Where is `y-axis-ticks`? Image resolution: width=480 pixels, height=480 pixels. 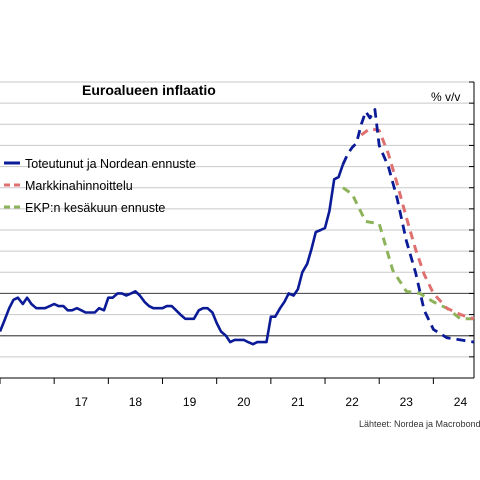 y-axis-ticks is located at coordinates (471, 230).